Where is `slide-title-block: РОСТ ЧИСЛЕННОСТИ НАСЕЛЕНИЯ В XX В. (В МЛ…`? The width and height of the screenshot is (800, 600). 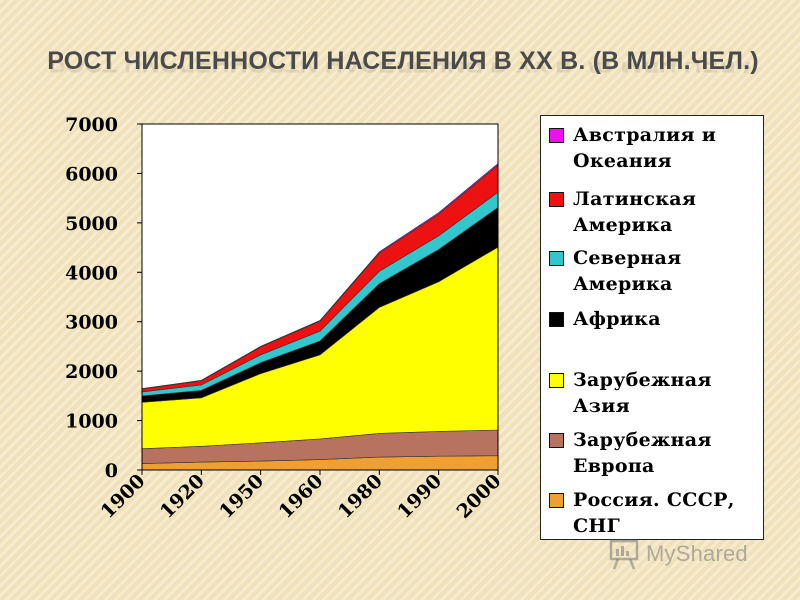 slide-title-block: РОСТ ЧИСЛЕННОСТИ НАСЕЛЕНИЯ В XX В. (В МЛ… is located at coordinates (400, 74).